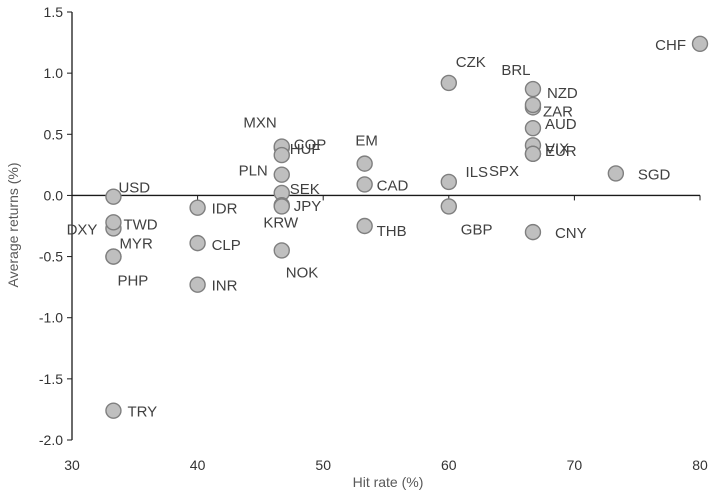  What do you see at coordinates (558, 111) in the screenshot?
I see `data-point-label: ZAR` at bounding box center [558, 111].